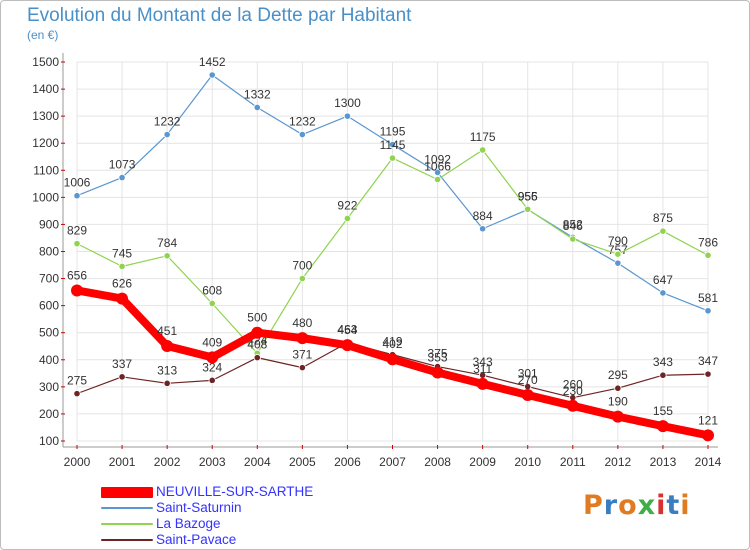 This screenshot has width=750, height=550. Describe the element at coordinates (257, 94) in the screenshot. I see `data-label: 1332` at that location.